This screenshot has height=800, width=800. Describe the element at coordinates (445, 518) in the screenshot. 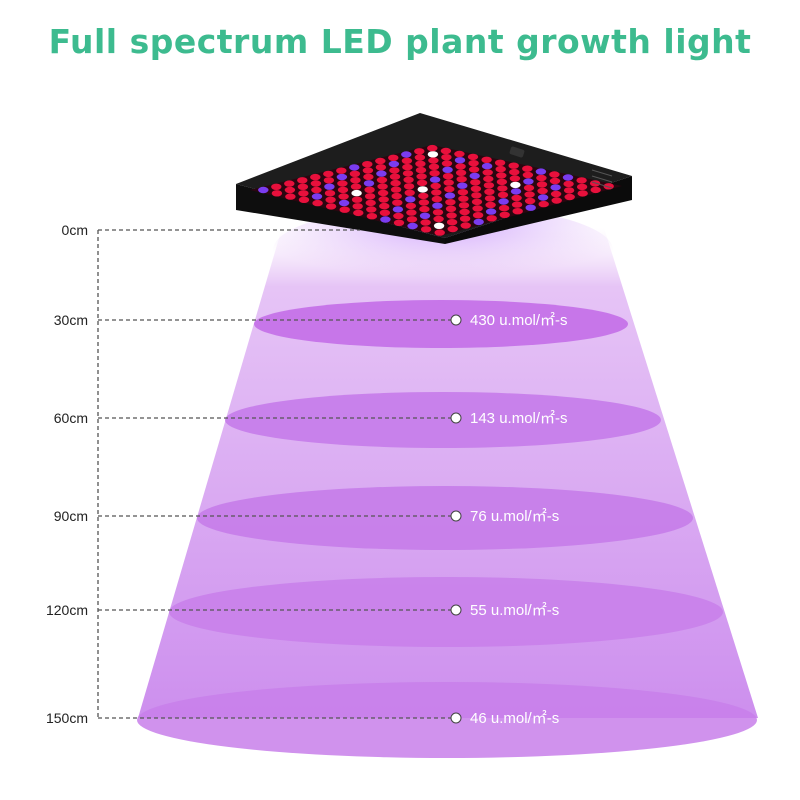

I see `light-ellipse-90cm` at that location.